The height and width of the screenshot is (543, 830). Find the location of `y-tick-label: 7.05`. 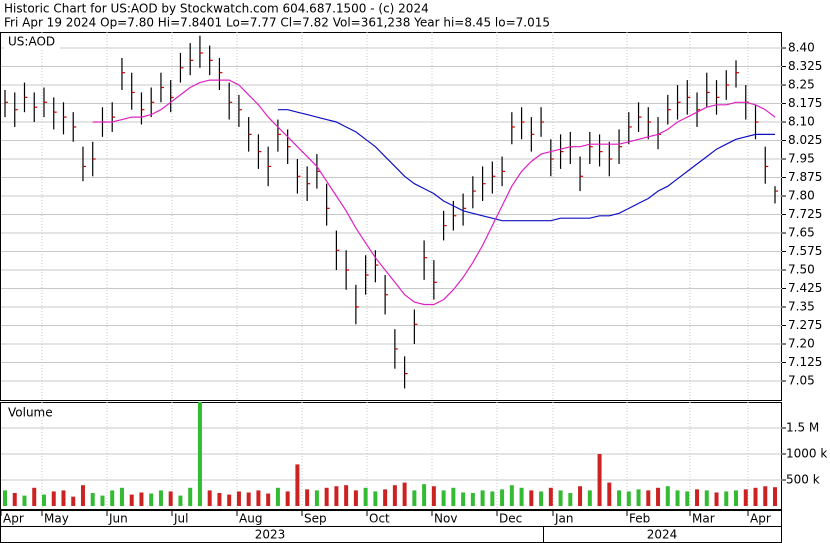

y-tick-label: 7.05 is located at coordinates (801, 381).